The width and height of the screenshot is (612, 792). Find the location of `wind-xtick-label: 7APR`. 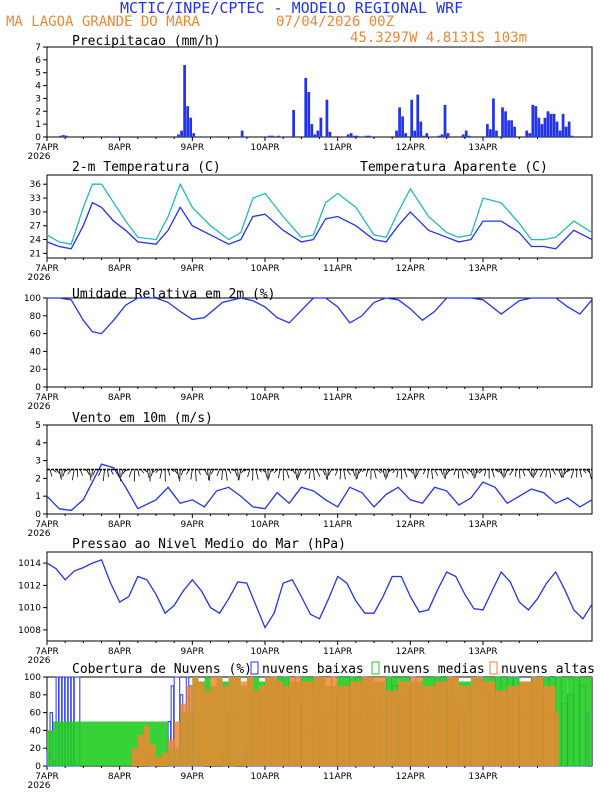

wind-xtick-label: 7APR is located at coordinates (47, 525).